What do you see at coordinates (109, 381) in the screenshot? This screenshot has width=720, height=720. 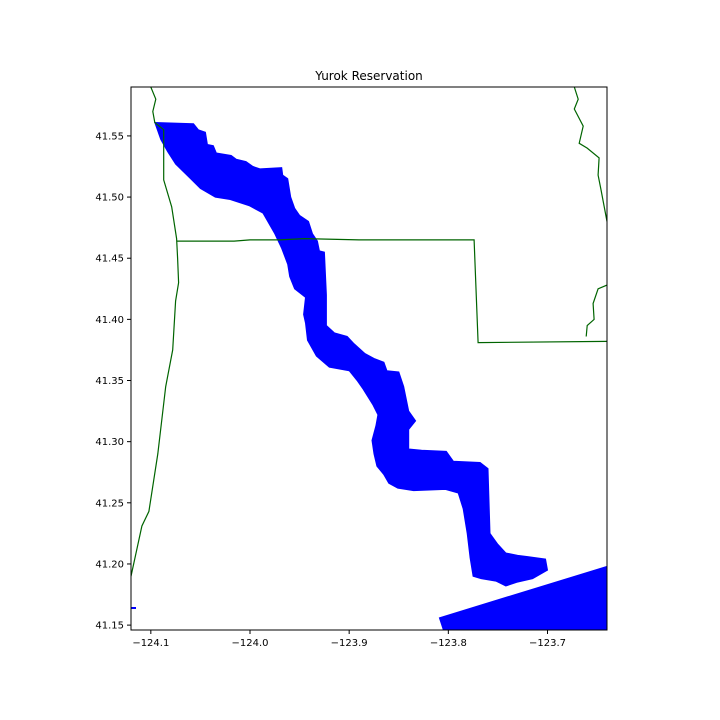 I see `y-tick-label: 41.35` at bounding box center [109, 381].